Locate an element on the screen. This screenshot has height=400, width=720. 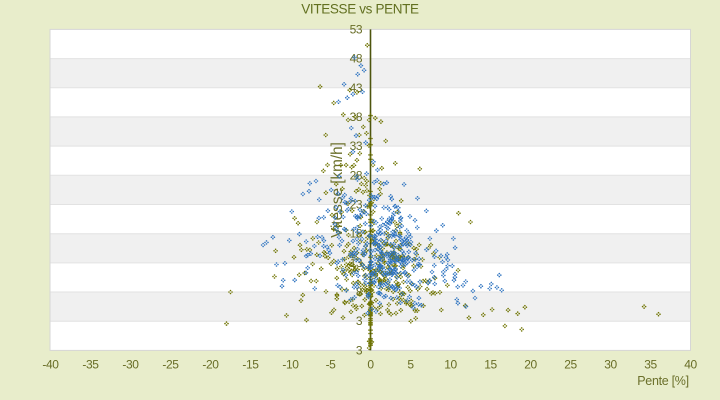
svg-text: 25 is located at coordinates (570, 365).